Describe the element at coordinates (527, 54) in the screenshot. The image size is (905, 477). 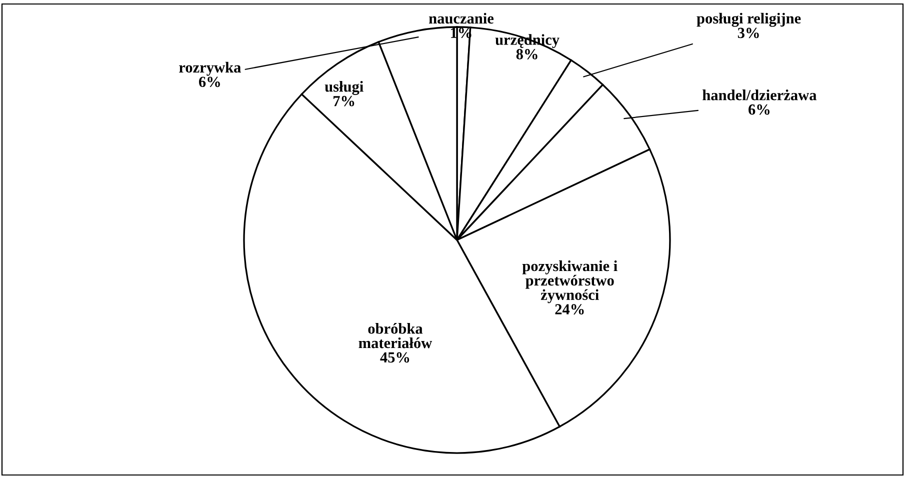
I see `data-label: 8%` at that location.